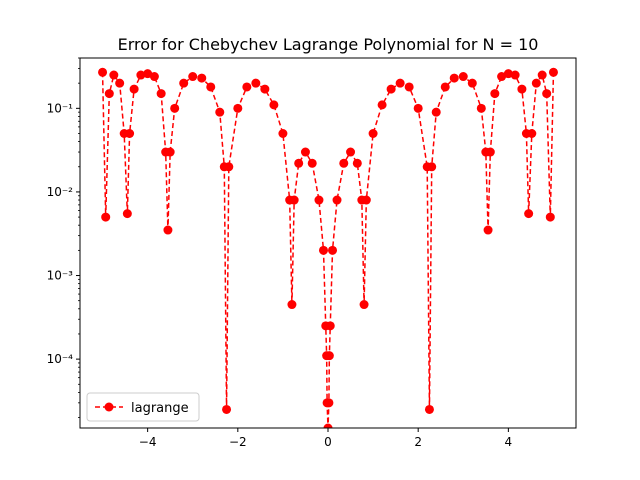 This screenshot has height=480, width=640. I want to click on x-tick-label: 2, so click(418, 442).